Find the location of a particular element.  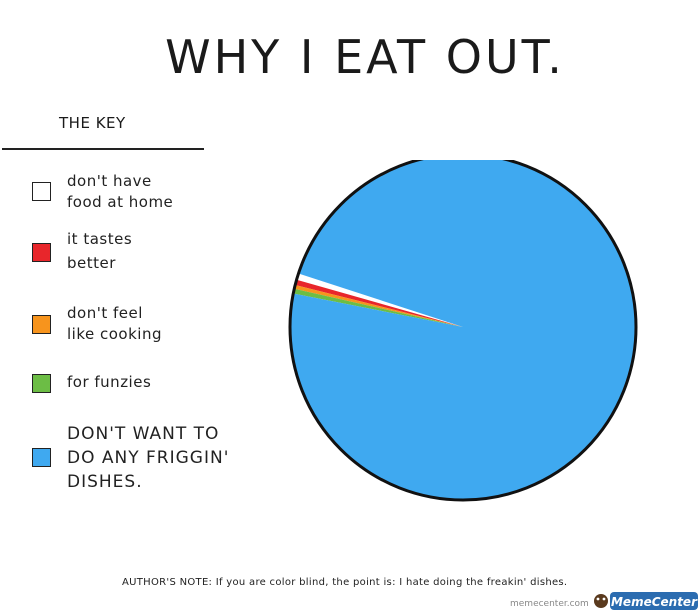

logo-wordmark: MemeCenter is located at coordinates (654, 602).